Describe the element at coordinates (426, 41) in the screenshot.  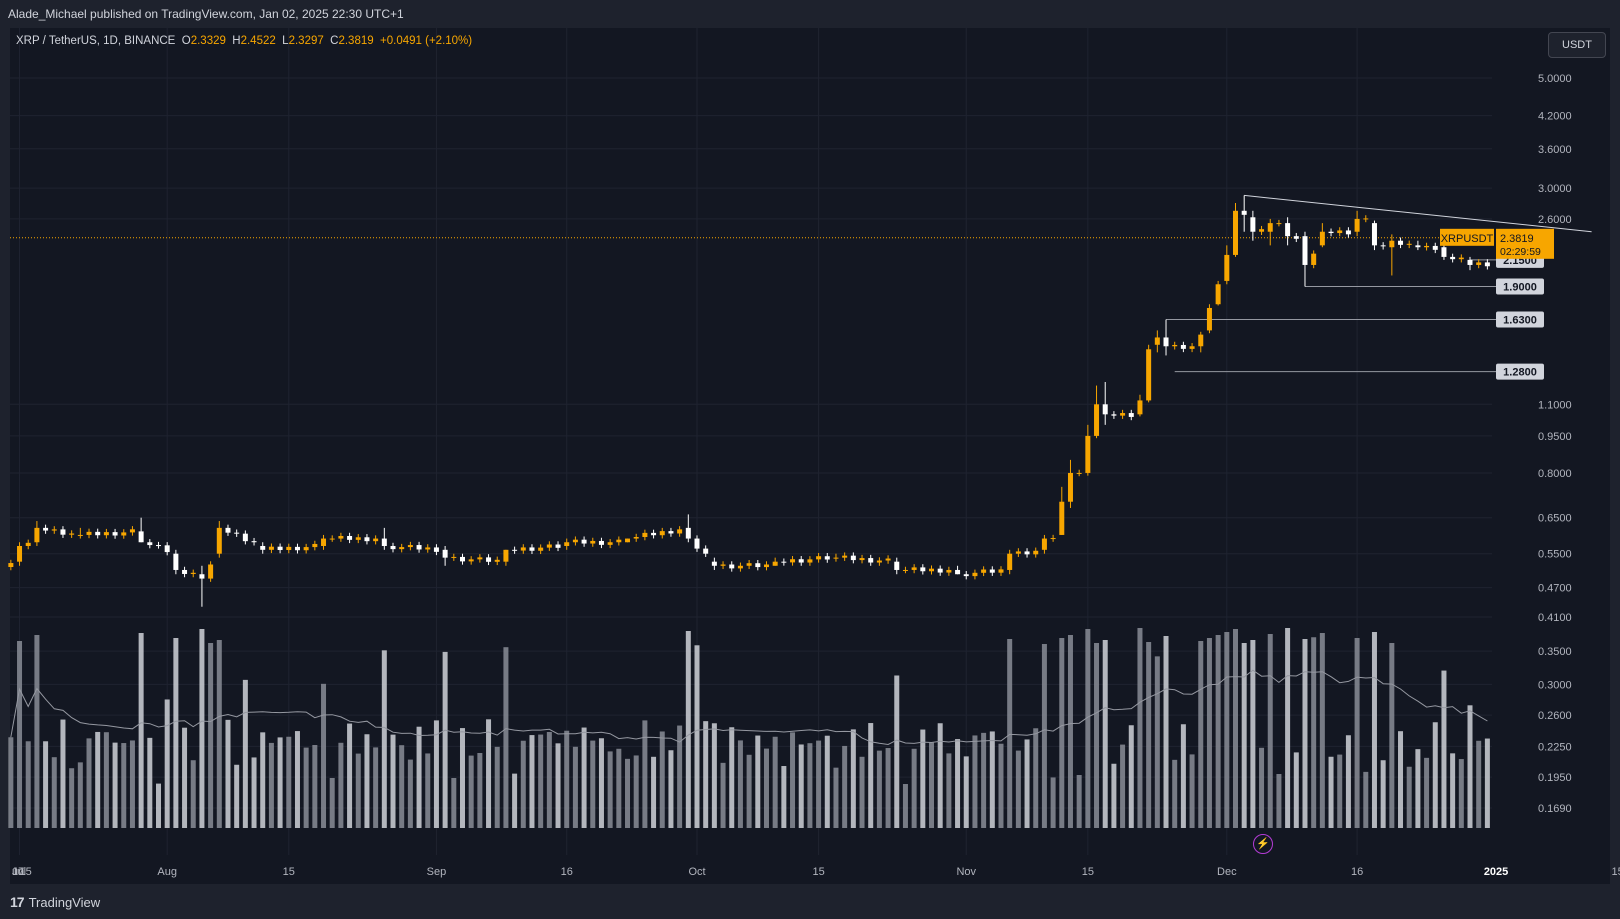
I see `change-value: +0.0491 (+2.10%)` at that location.